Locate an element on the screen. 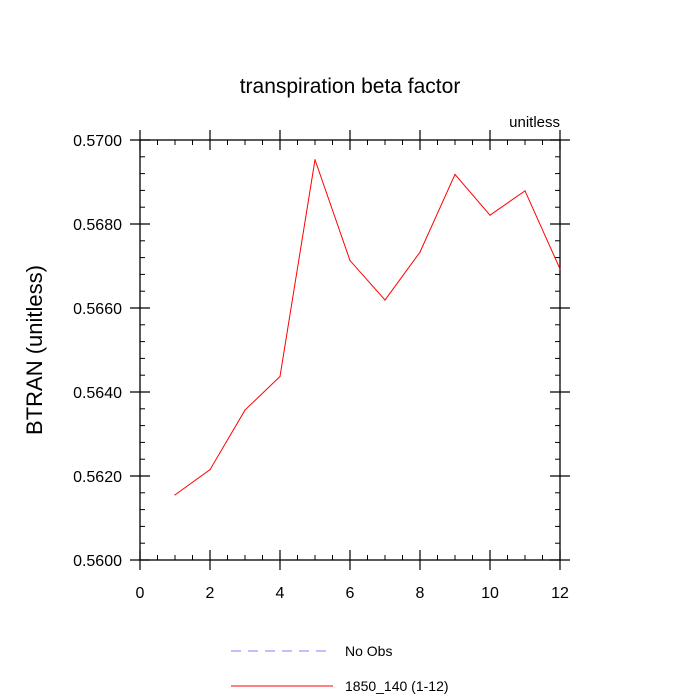  x-tick-label-2: 4 is located at coordinates (280, 593).